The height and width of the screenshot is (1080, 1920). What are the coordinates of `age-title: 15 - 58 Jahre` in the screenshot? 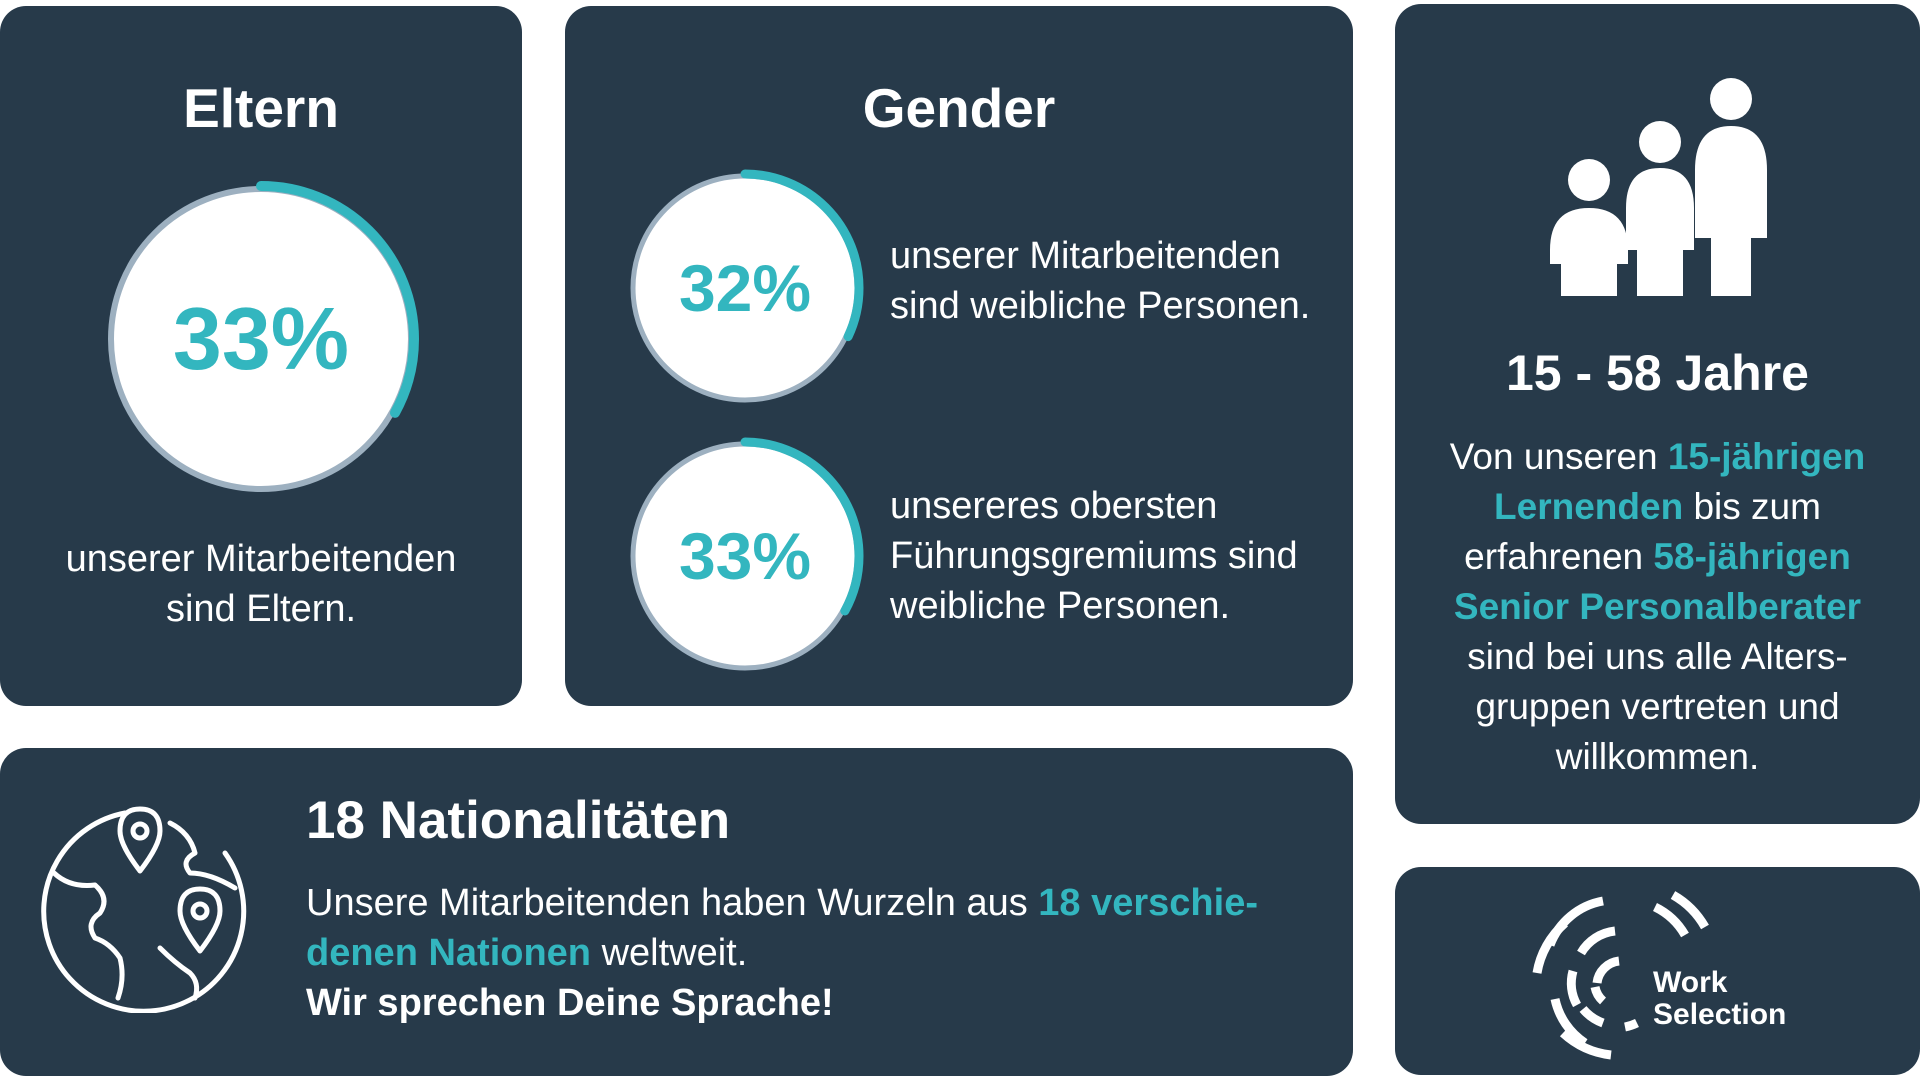 It's located at (1657, 373).